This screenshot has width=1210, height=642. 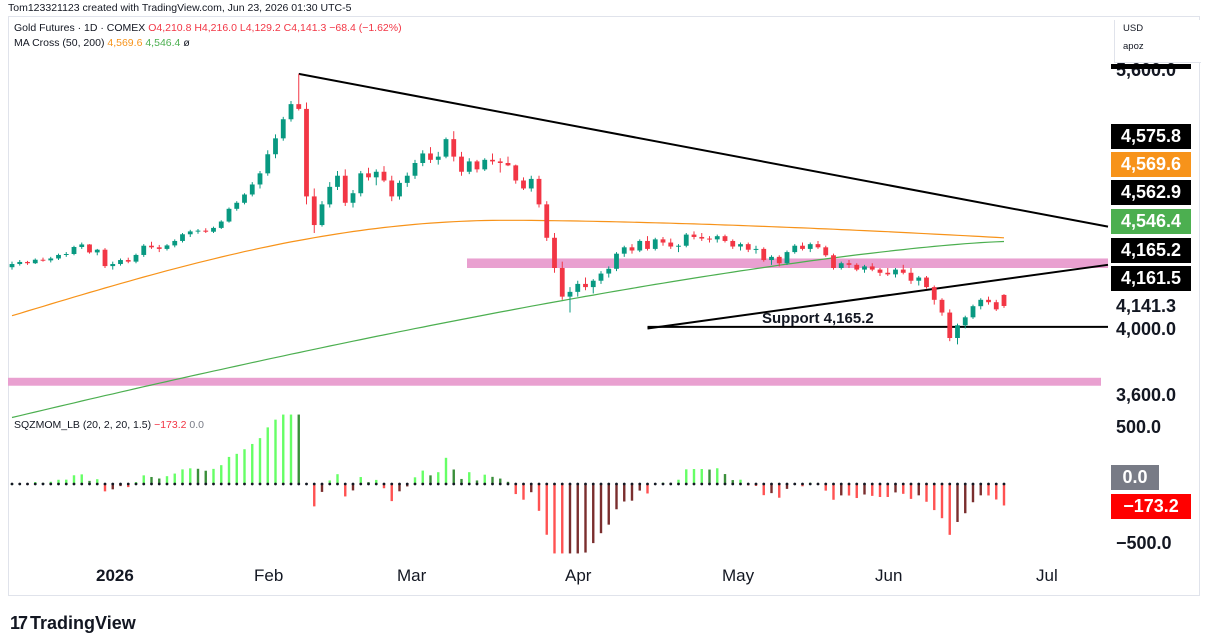 I want to click on osc-zero-tag: 0.0, so click(x=1135, y=477).